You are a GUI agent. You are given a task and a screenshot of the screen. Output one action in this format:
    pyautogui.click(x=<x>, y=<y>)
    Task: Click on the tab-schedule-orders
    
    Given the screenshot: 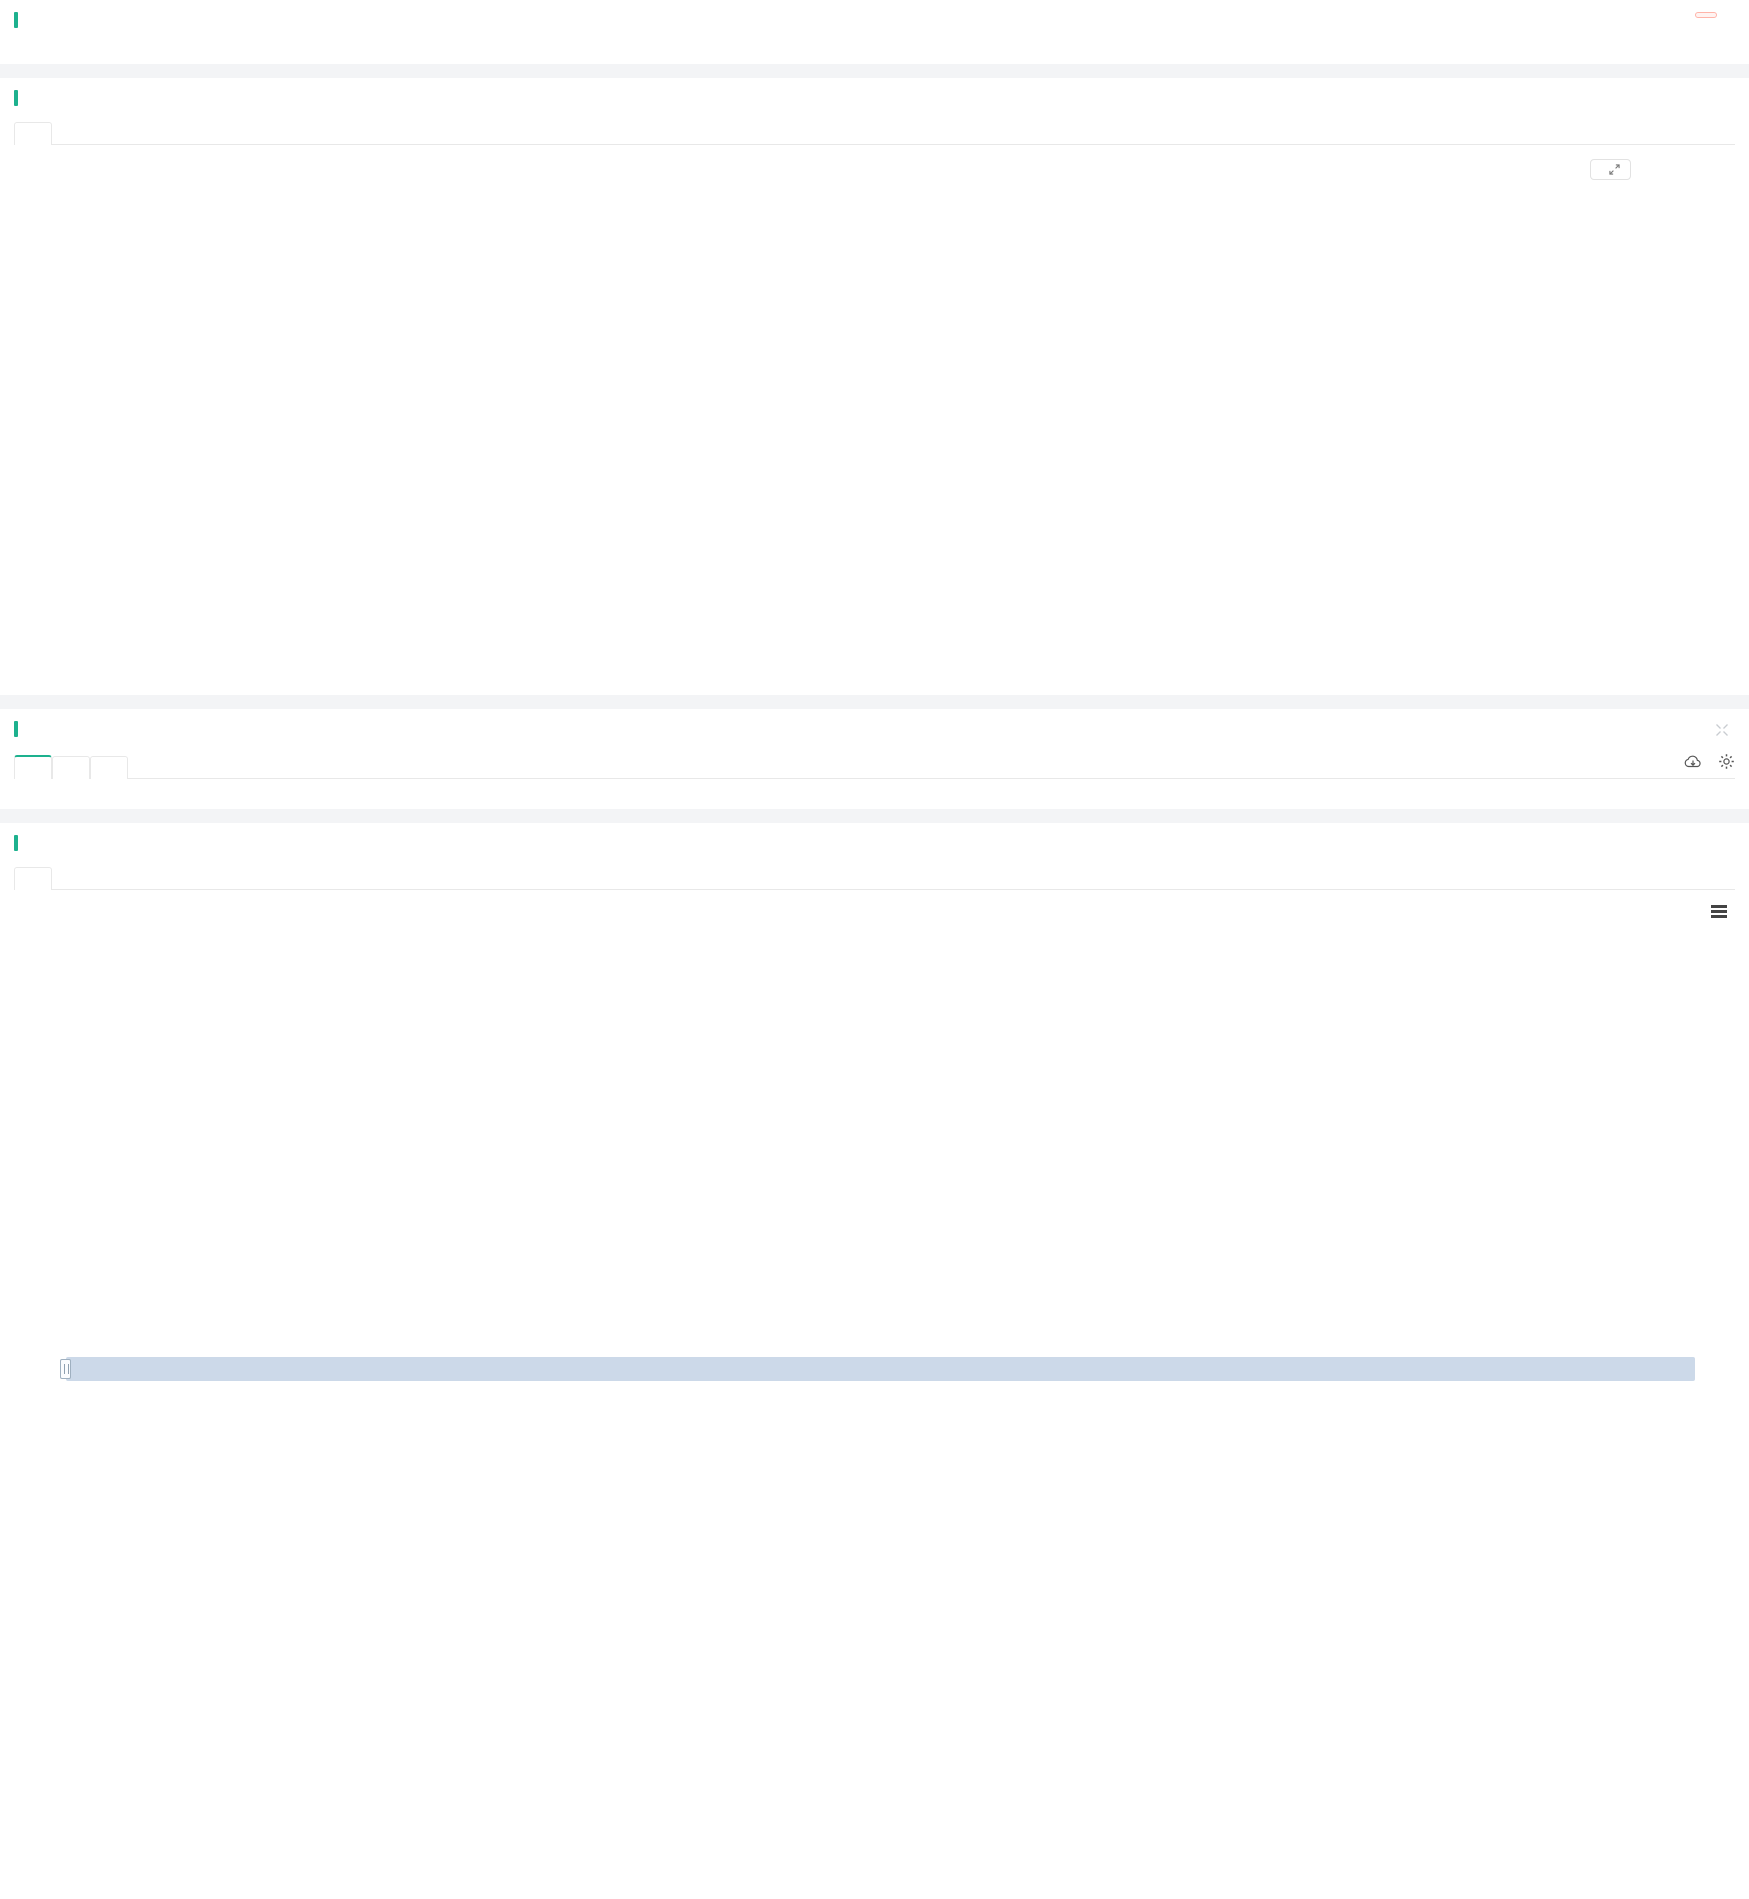 What is the action you would take?
    pyautogui.click(x=109, y=767)
    